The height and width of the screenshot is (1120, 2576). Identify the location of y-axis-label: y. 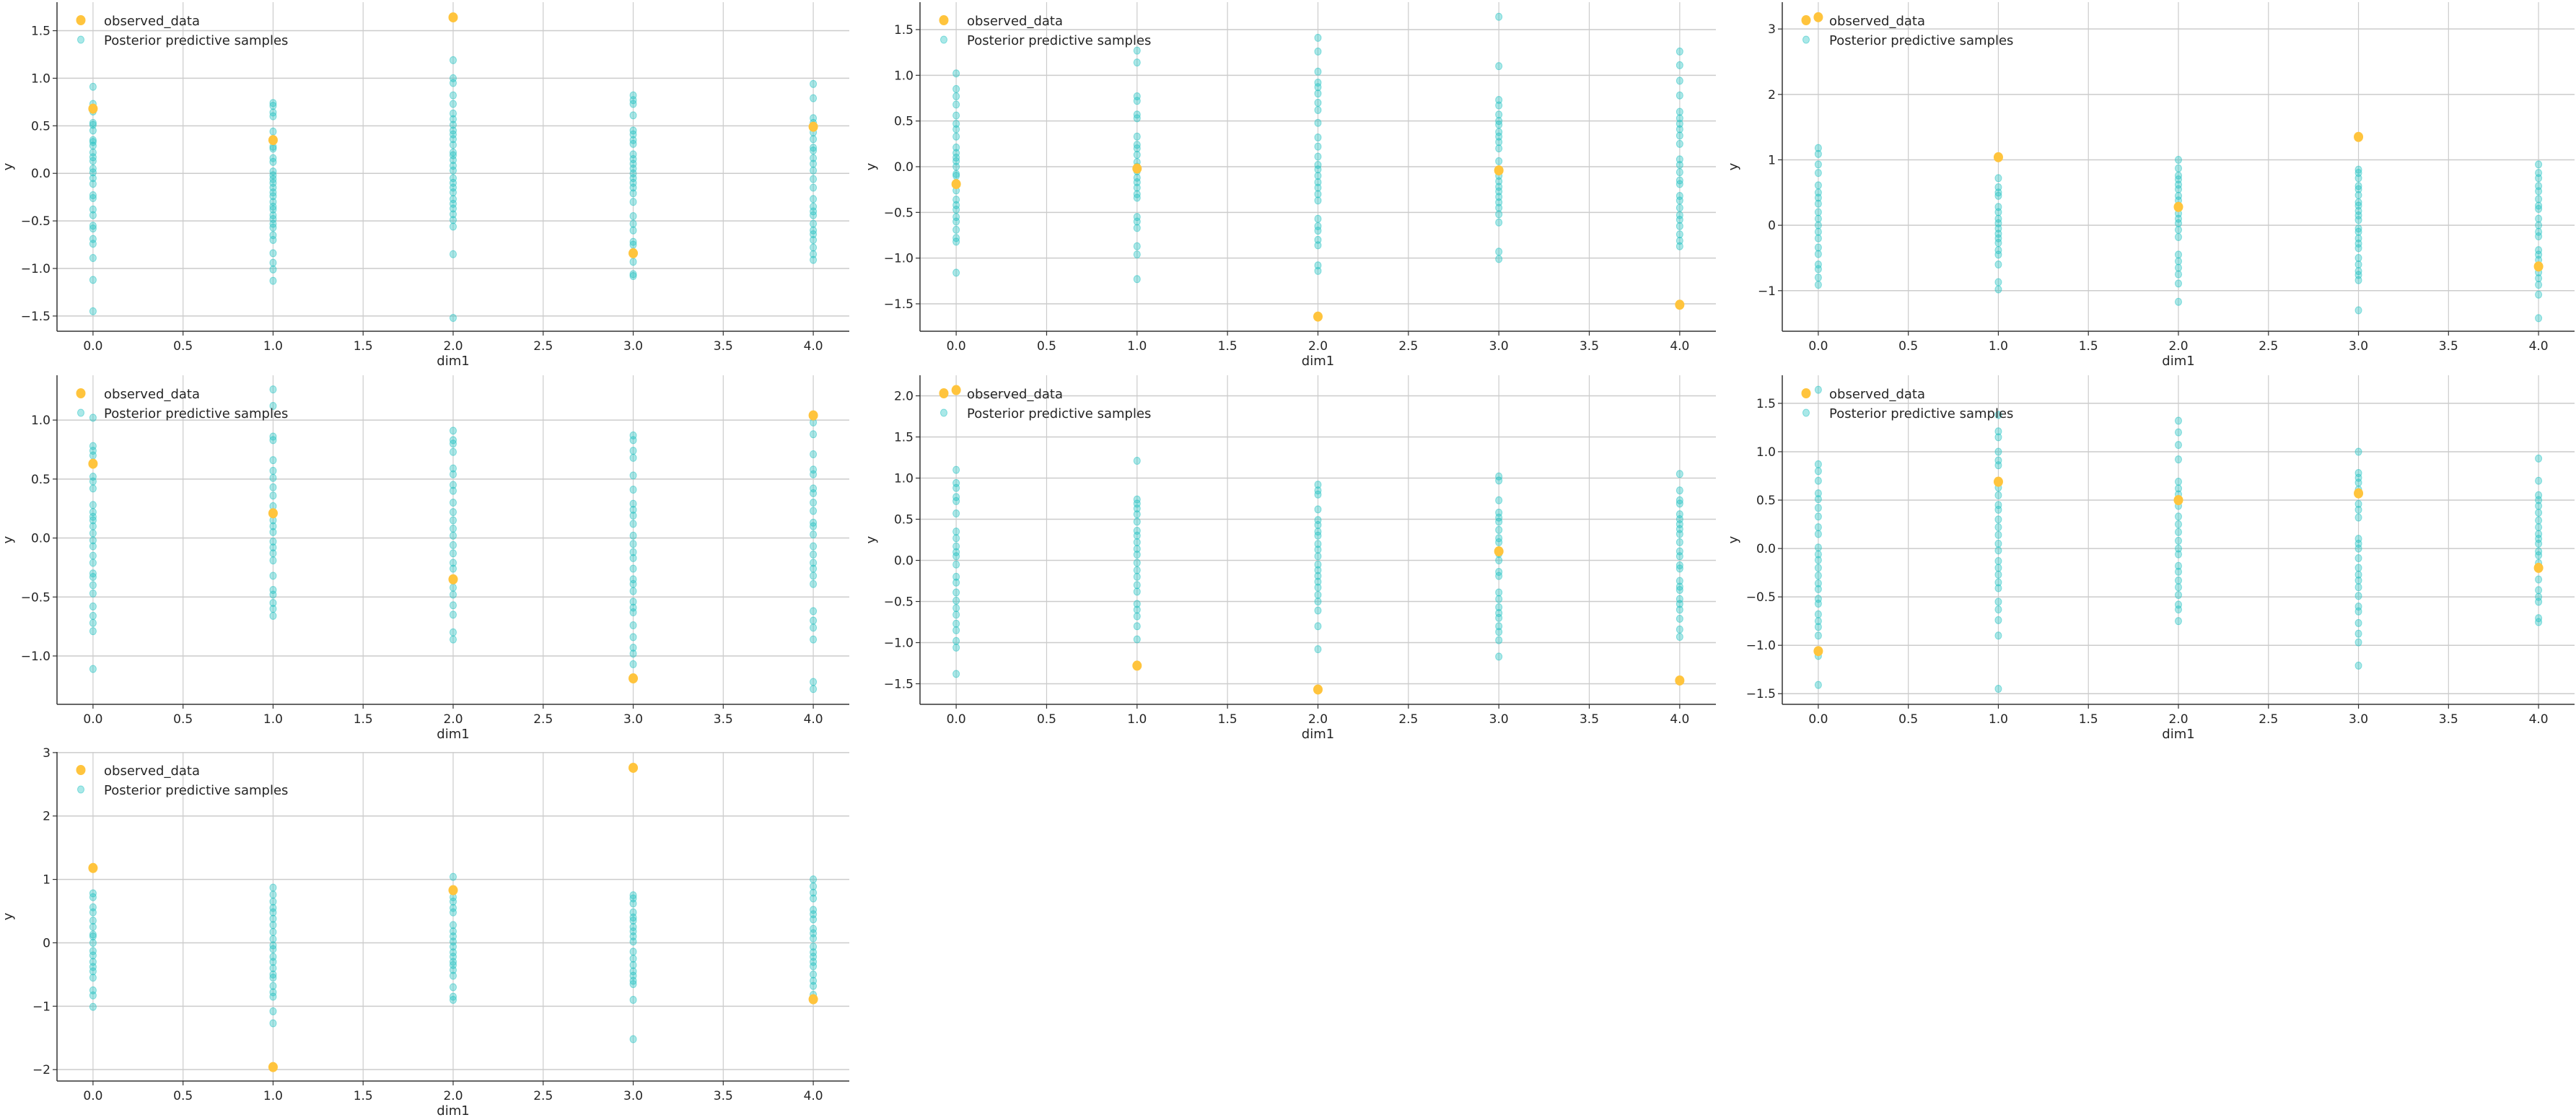
(871, 539).